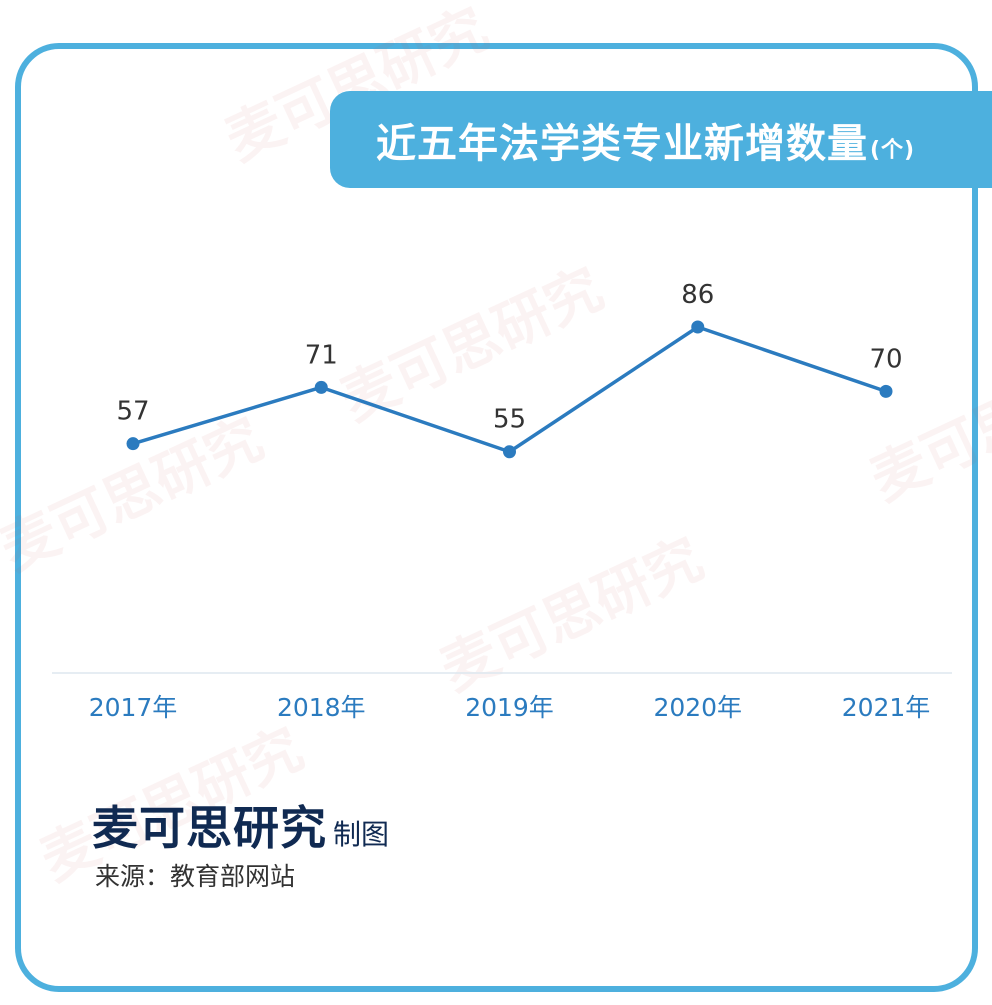  What do you see at coordinates (622, 143) in the screenshot?
I see `chart-title-text: 近五年法学类专业新增数量` at bounding box center [622, 143].